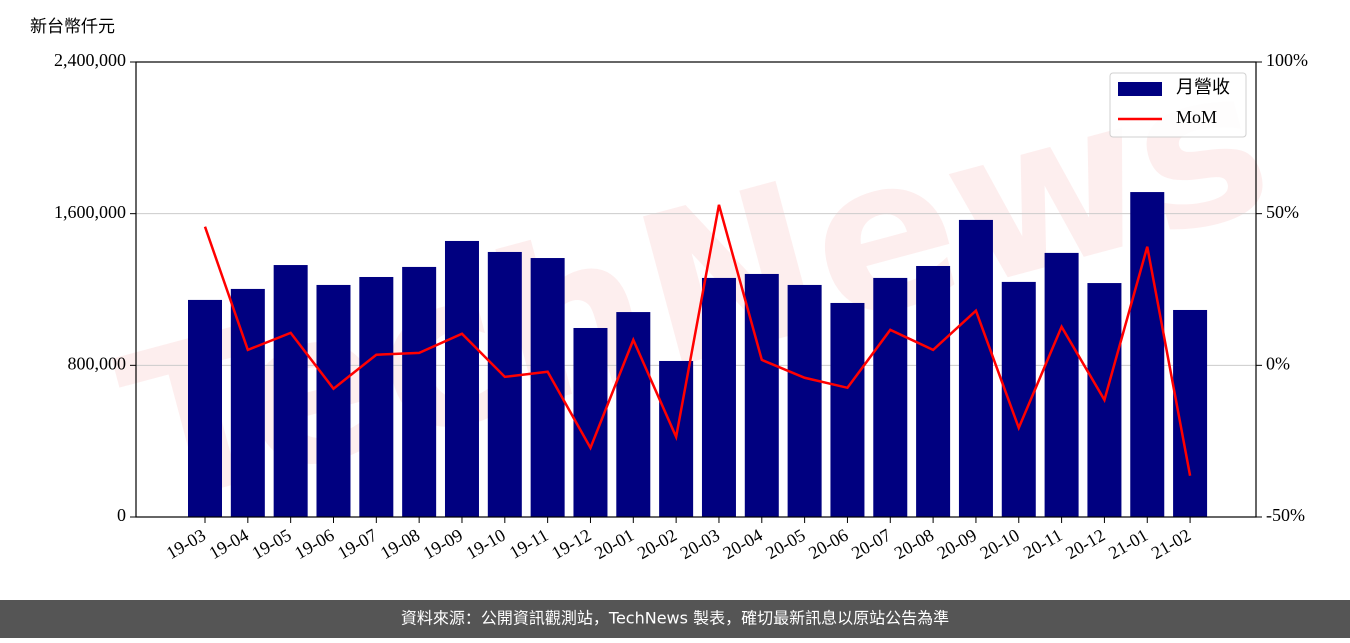  What do you see at coordinates (72, 27) in the screenshot?
I see `y-axis-label: 新台幣仟元` at bounding box center [72, 27].